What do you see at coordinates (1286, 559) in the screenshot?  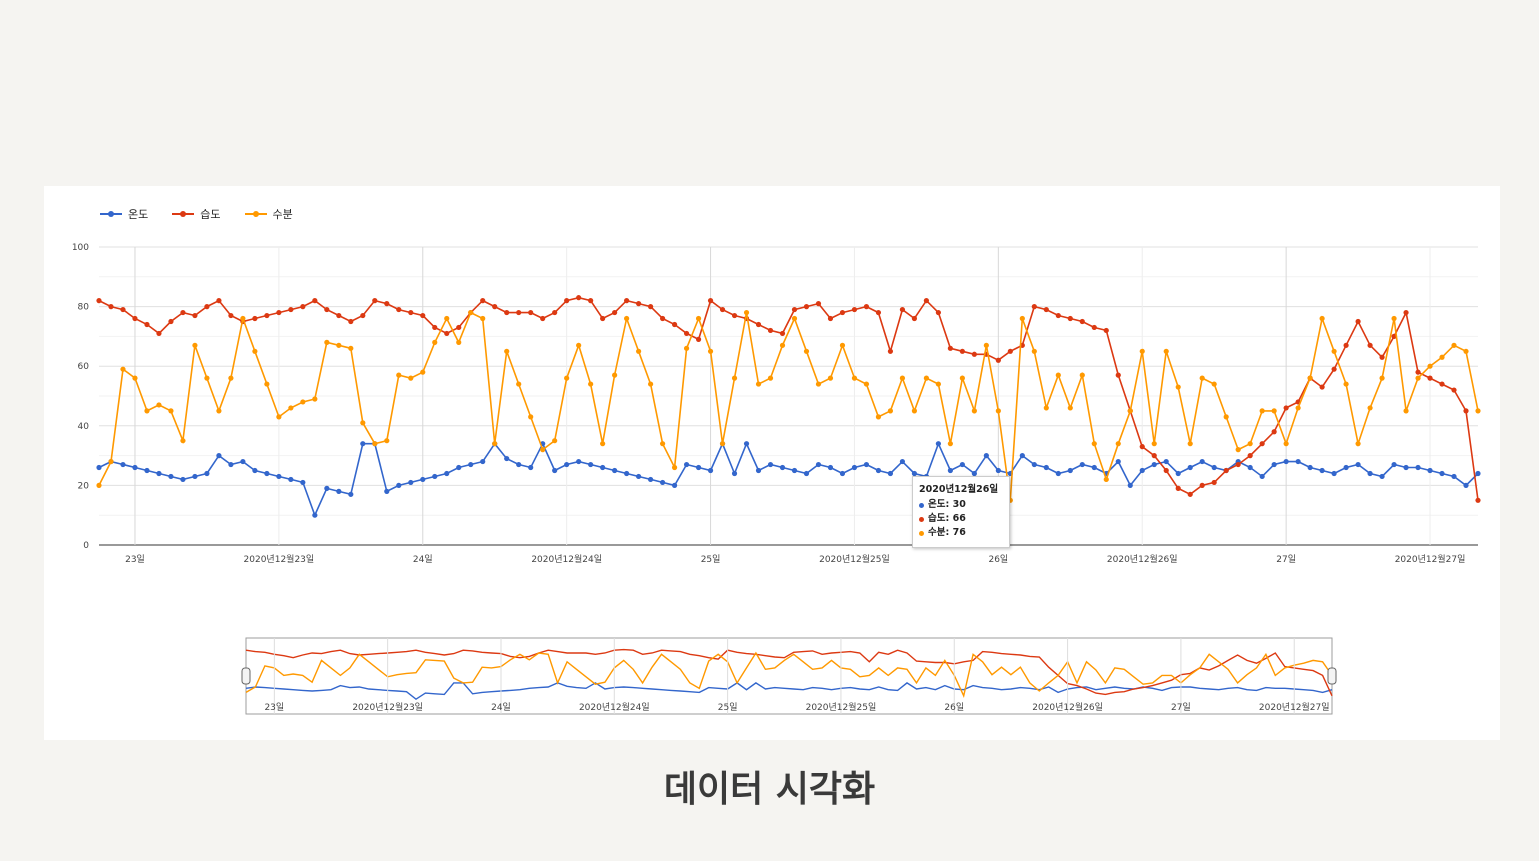 I see `x-tick-label: 27일` at bounding box center [1286, 559].